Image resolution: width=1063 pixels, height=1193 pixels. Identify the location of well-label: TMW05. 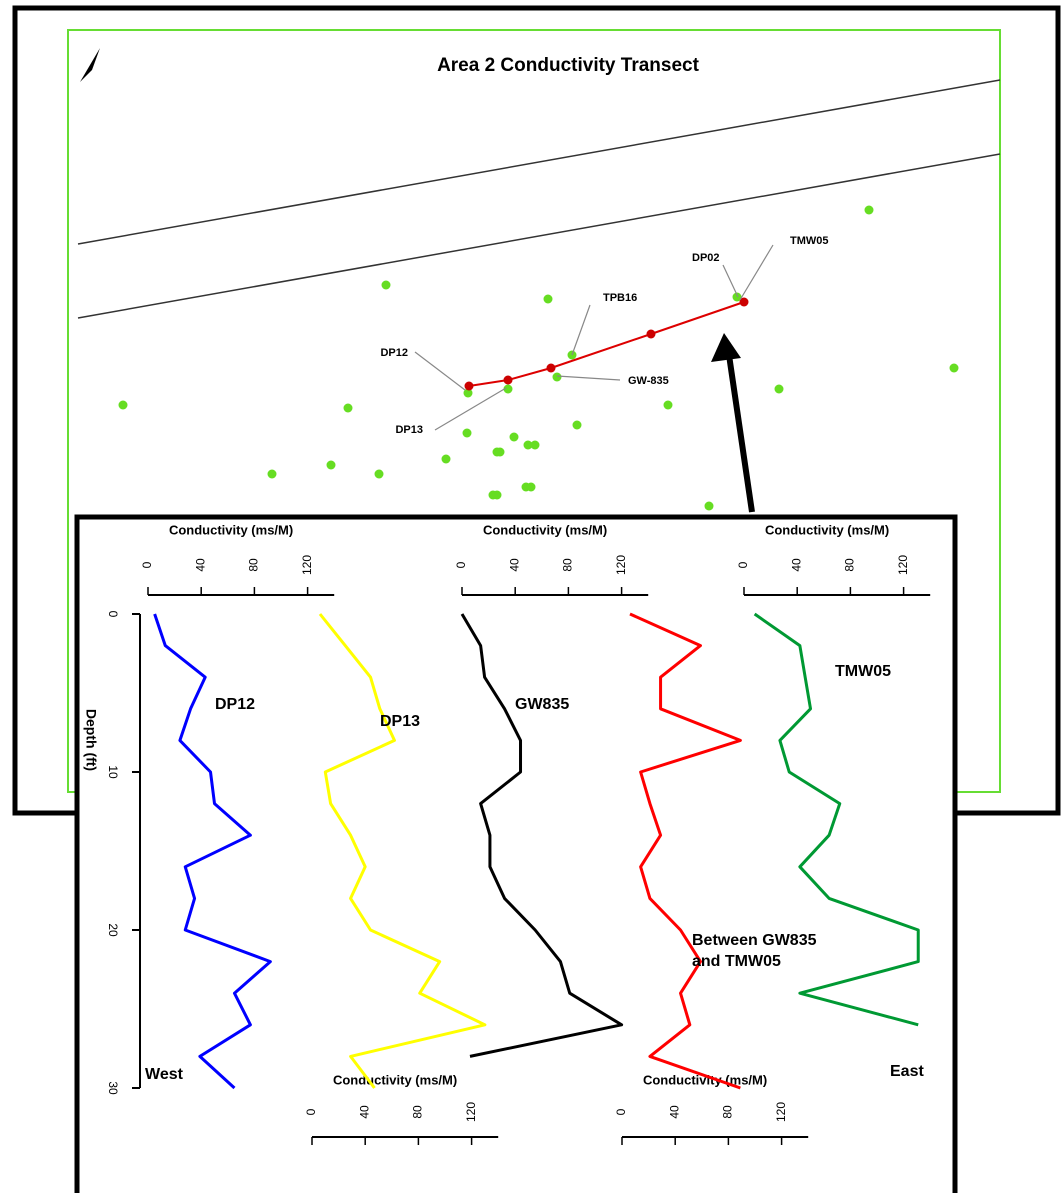
(809, 241).